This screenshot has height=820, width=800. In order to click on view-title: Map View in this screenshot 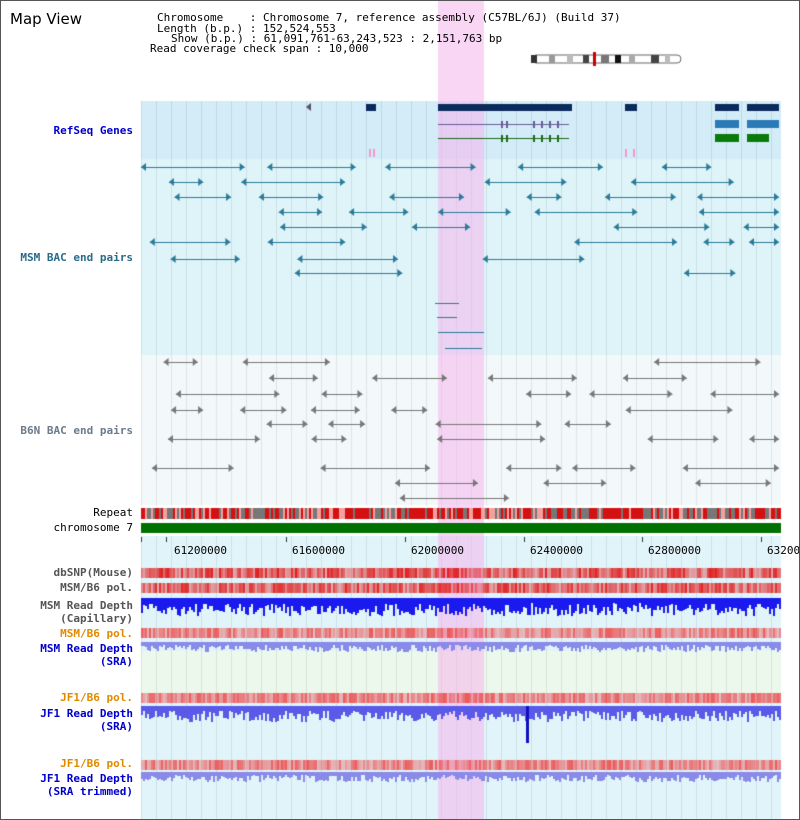, I will do `click(46, 19)`.